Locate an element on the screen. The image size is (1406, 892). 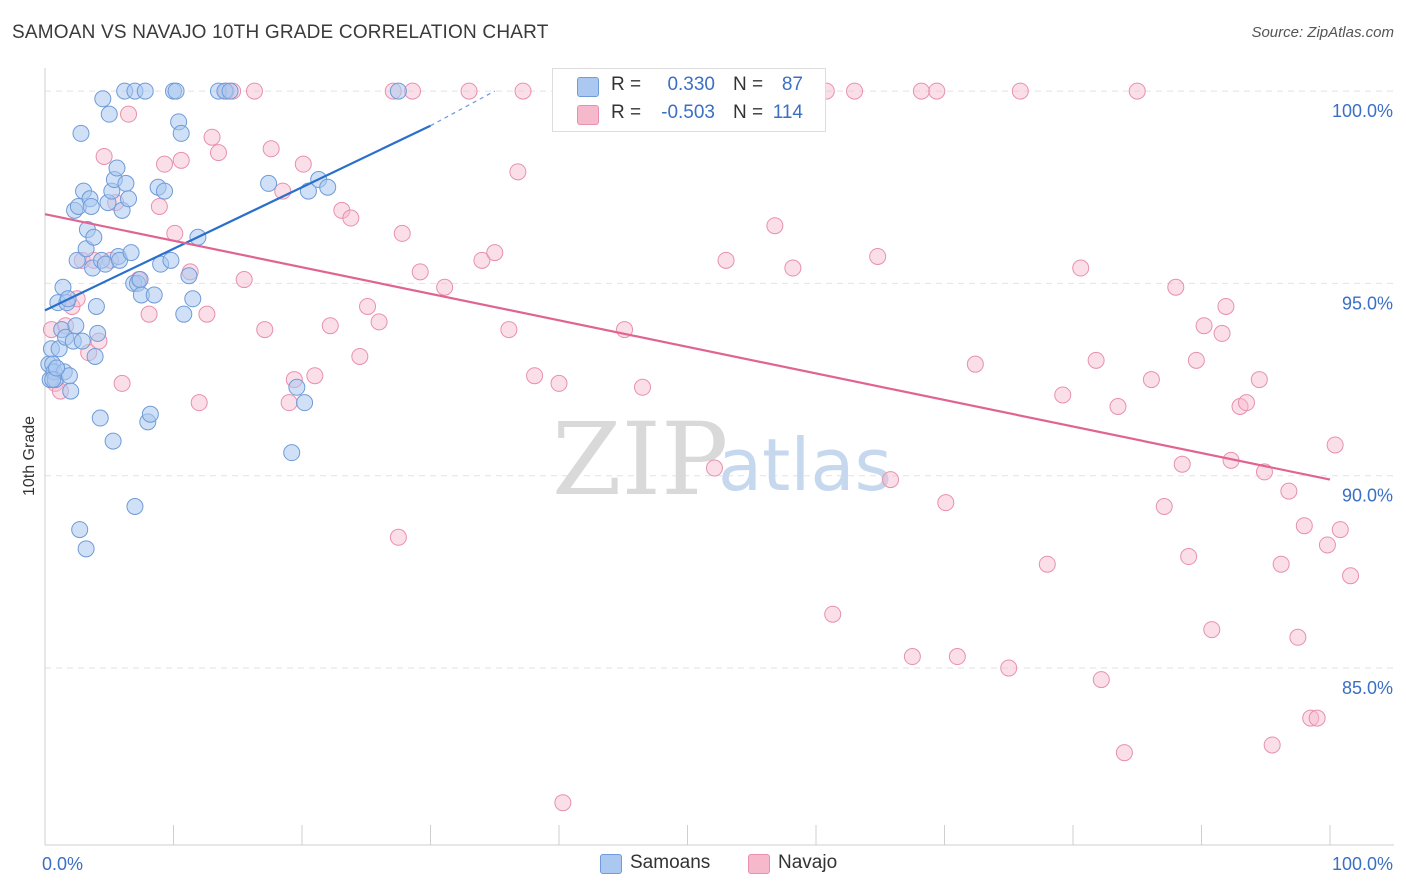
correlation-legend: R = 0.330 N = 87 R = -0.503 N = 114 is located at coordinates (689, 100).